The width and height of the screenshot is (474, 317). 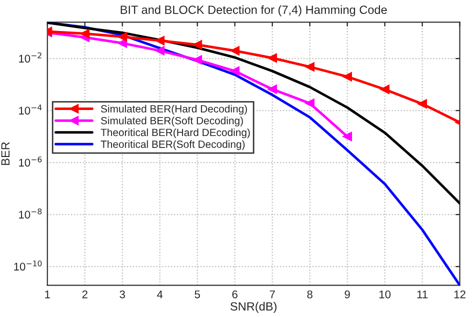 I want to click on legend-label: Simulated BER(Hard Decoding), so click(x=174, y=109).